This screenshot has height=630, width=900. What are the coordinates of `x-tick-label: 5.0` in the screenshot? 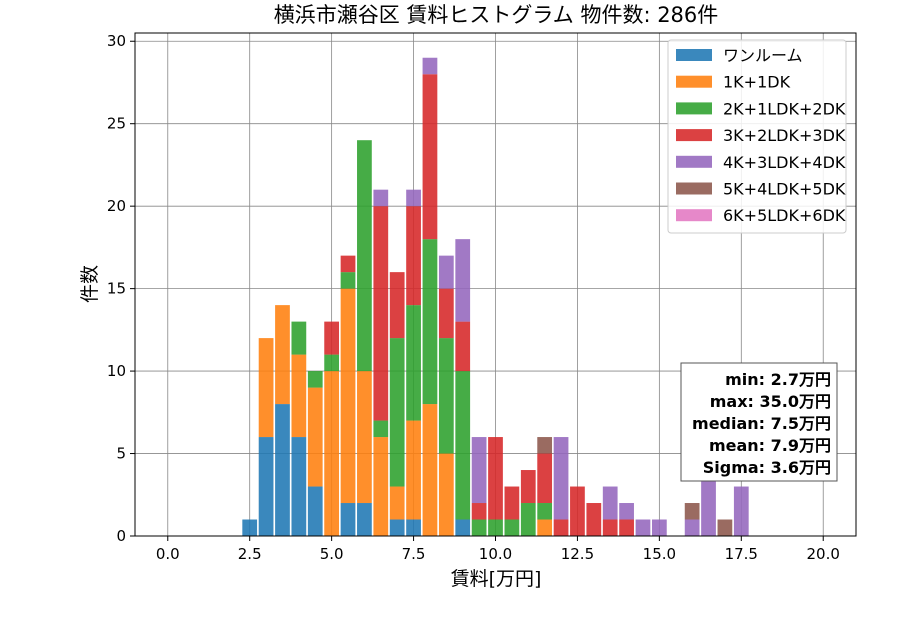 It's located at (332, 554).